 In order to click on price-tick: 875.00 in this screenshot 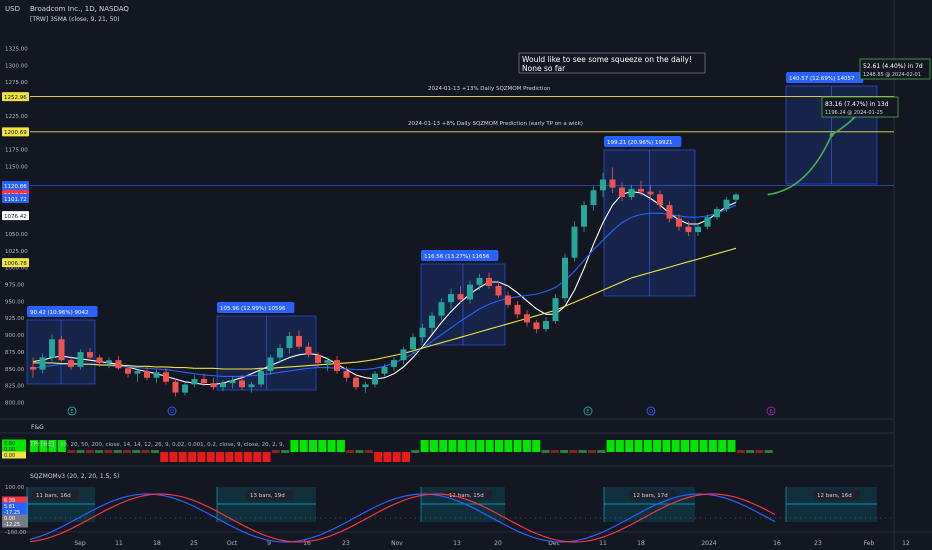, I will do `click(15, 353)`.